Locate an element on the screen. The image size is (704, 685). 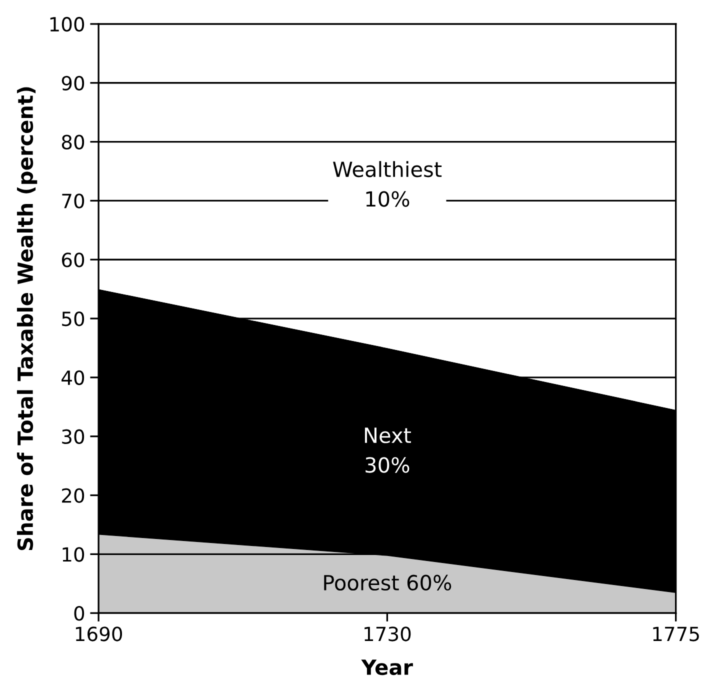
x-axis-title: Year is located at coordinates (387, 668).